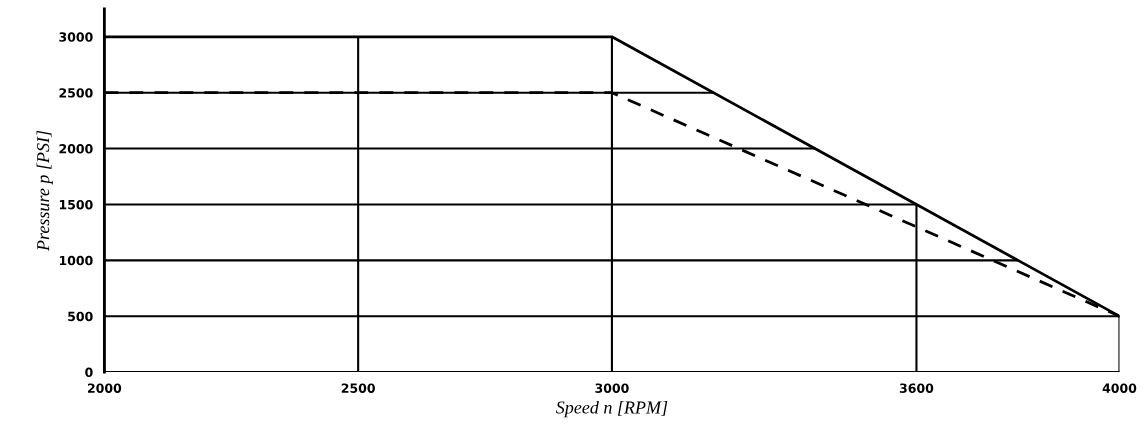 The height and width of the screenshot is (443, 1147). What do you see at coordinates (104, 388) in the screenshot?
I see `x-tick-label: 2000` at bounding box center [104, 388].